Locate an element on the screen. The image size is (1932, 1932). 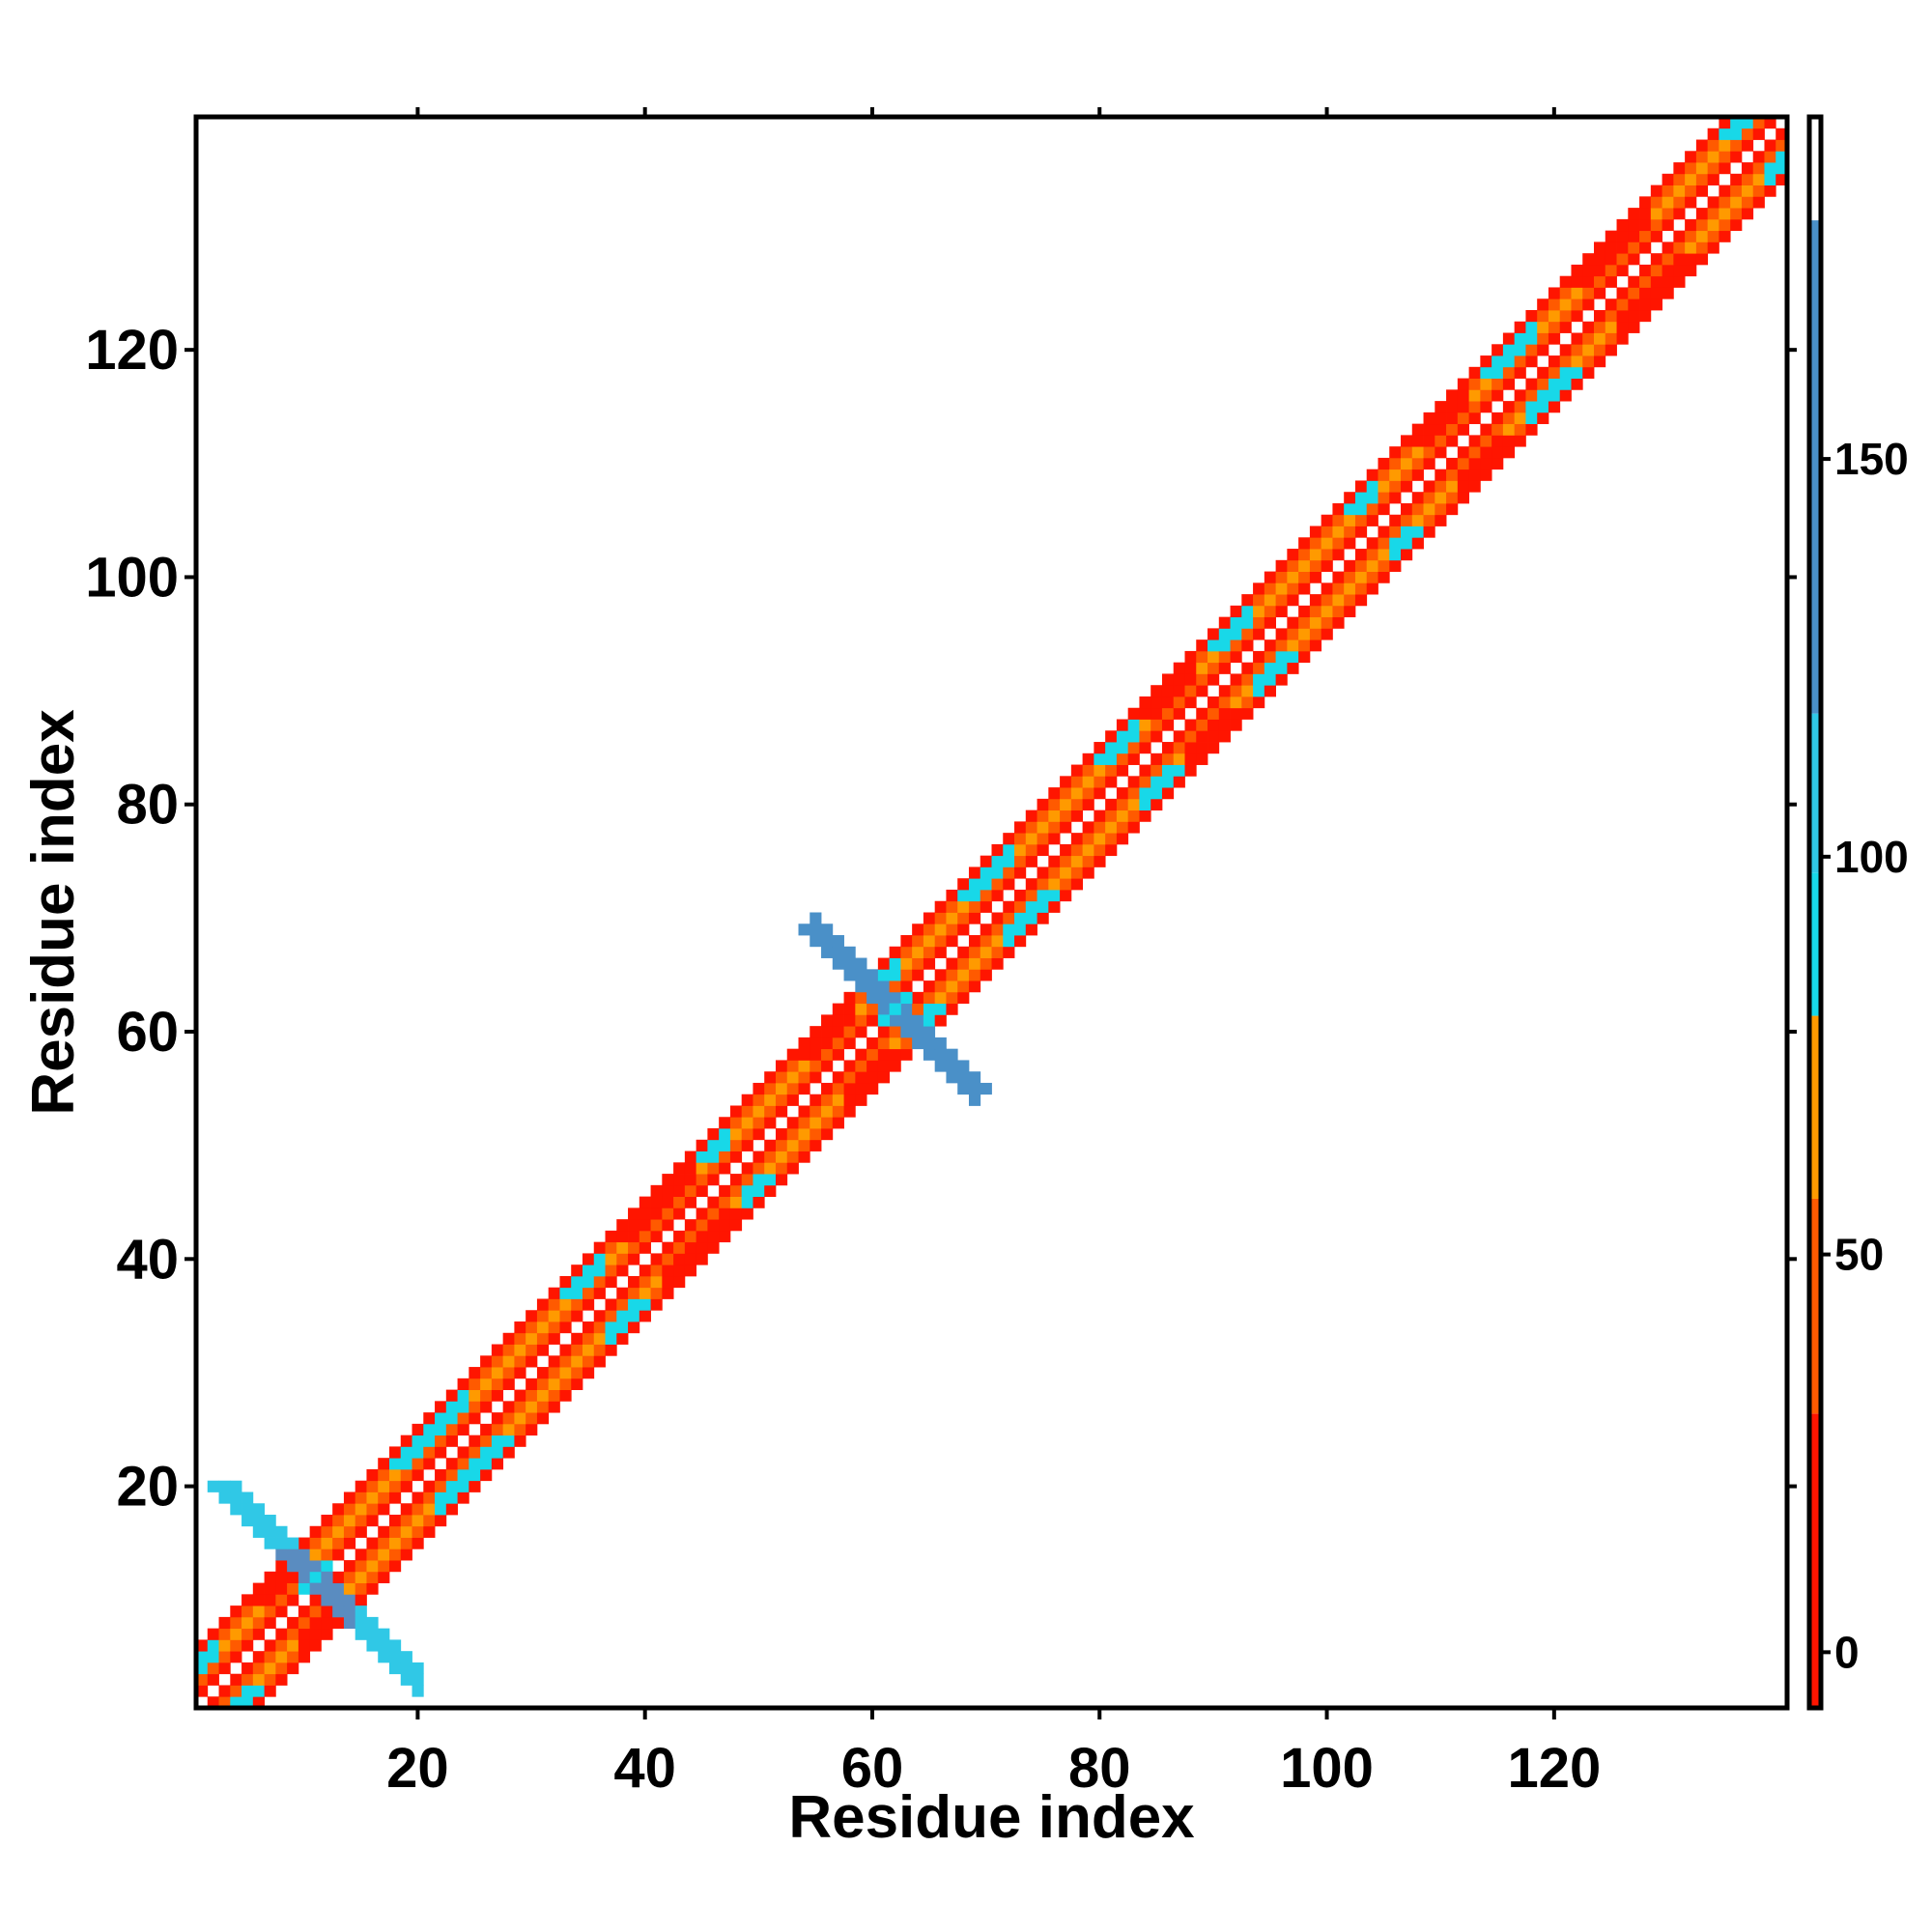
colorbar-frame is located at coordinates (1815, 912).